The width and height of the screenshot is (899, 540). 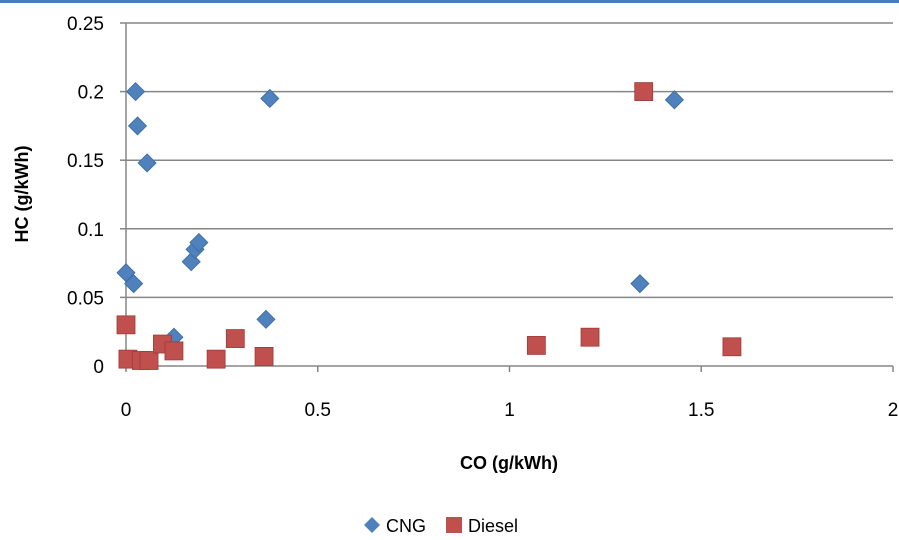 What do you see at coordinates (454, 525) in the screenshot?
I see `diesel-legend-marker` at bounding box center [454, 525].